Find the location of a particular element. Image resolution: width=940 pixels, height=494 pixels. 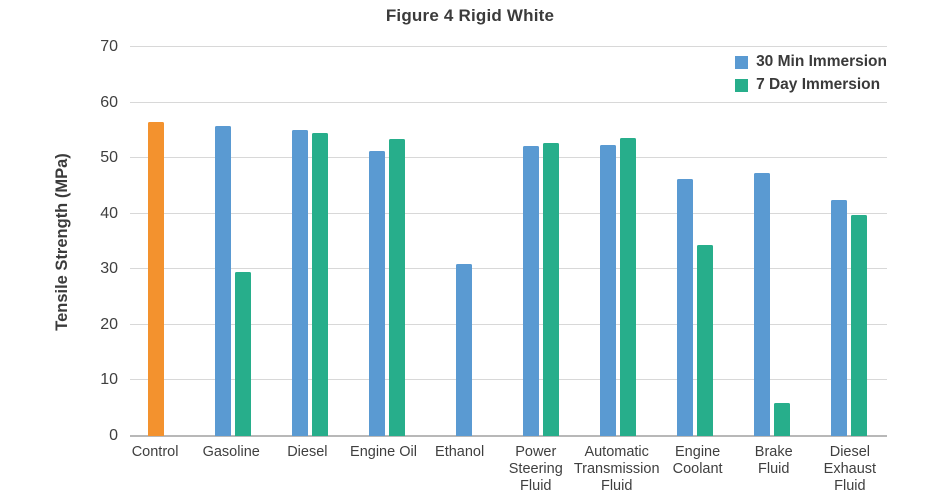

bar-group-brake-fluid is located at coordinates (772, 241).